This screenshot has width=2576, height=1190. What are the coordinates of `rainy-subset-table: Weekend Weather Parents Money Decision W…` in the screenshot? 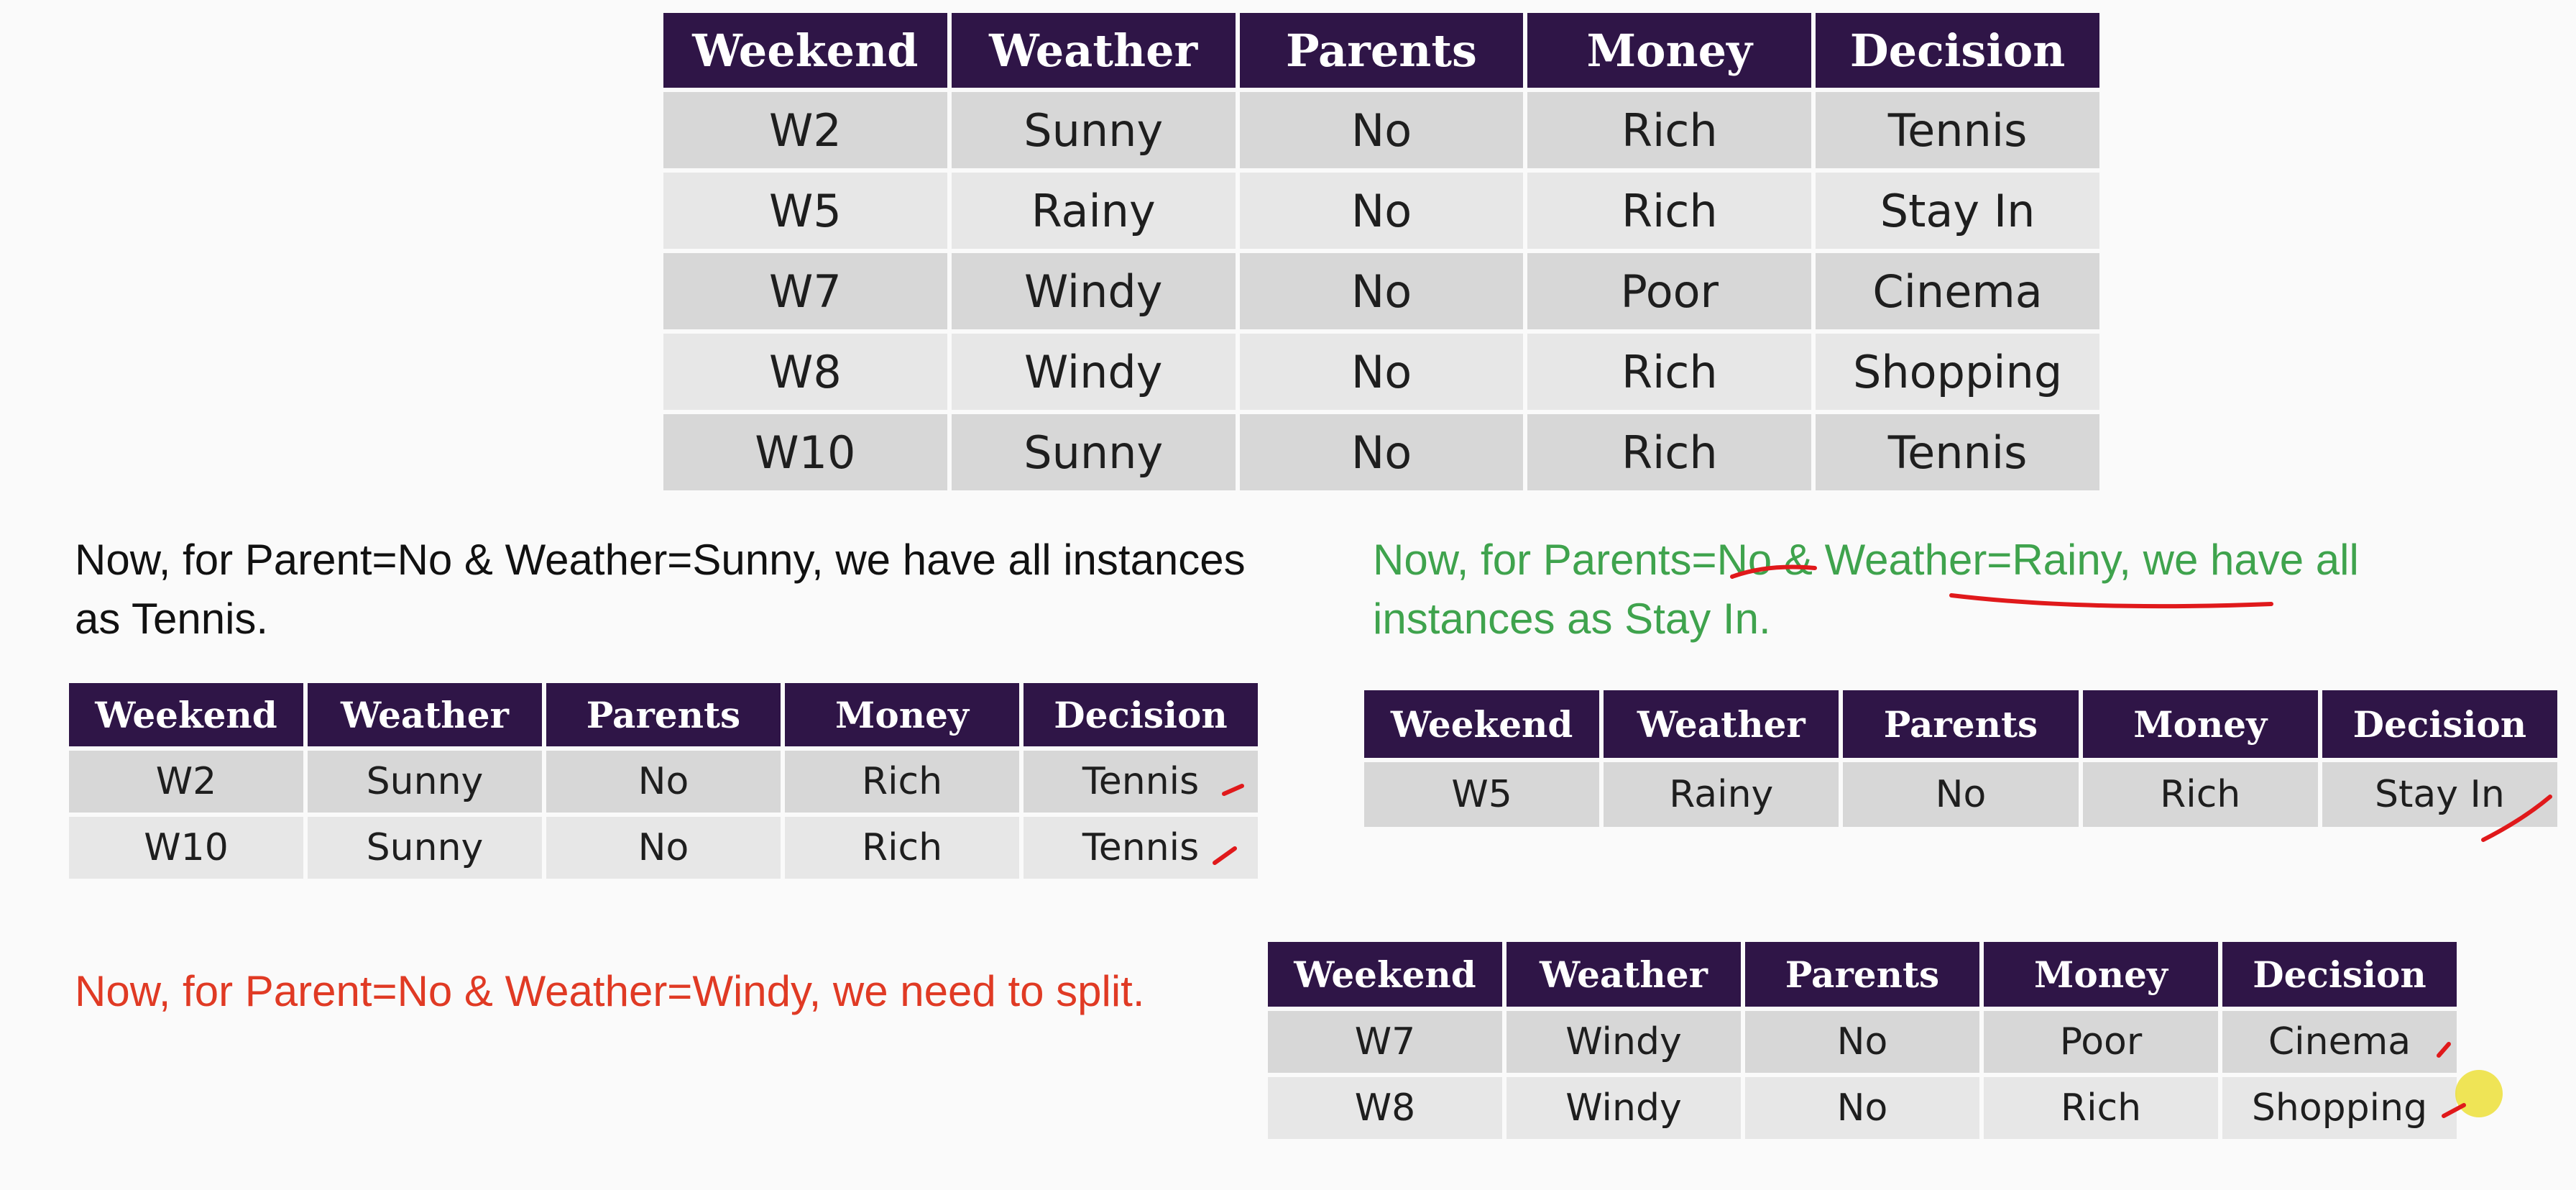 It's located at (1960, 759).